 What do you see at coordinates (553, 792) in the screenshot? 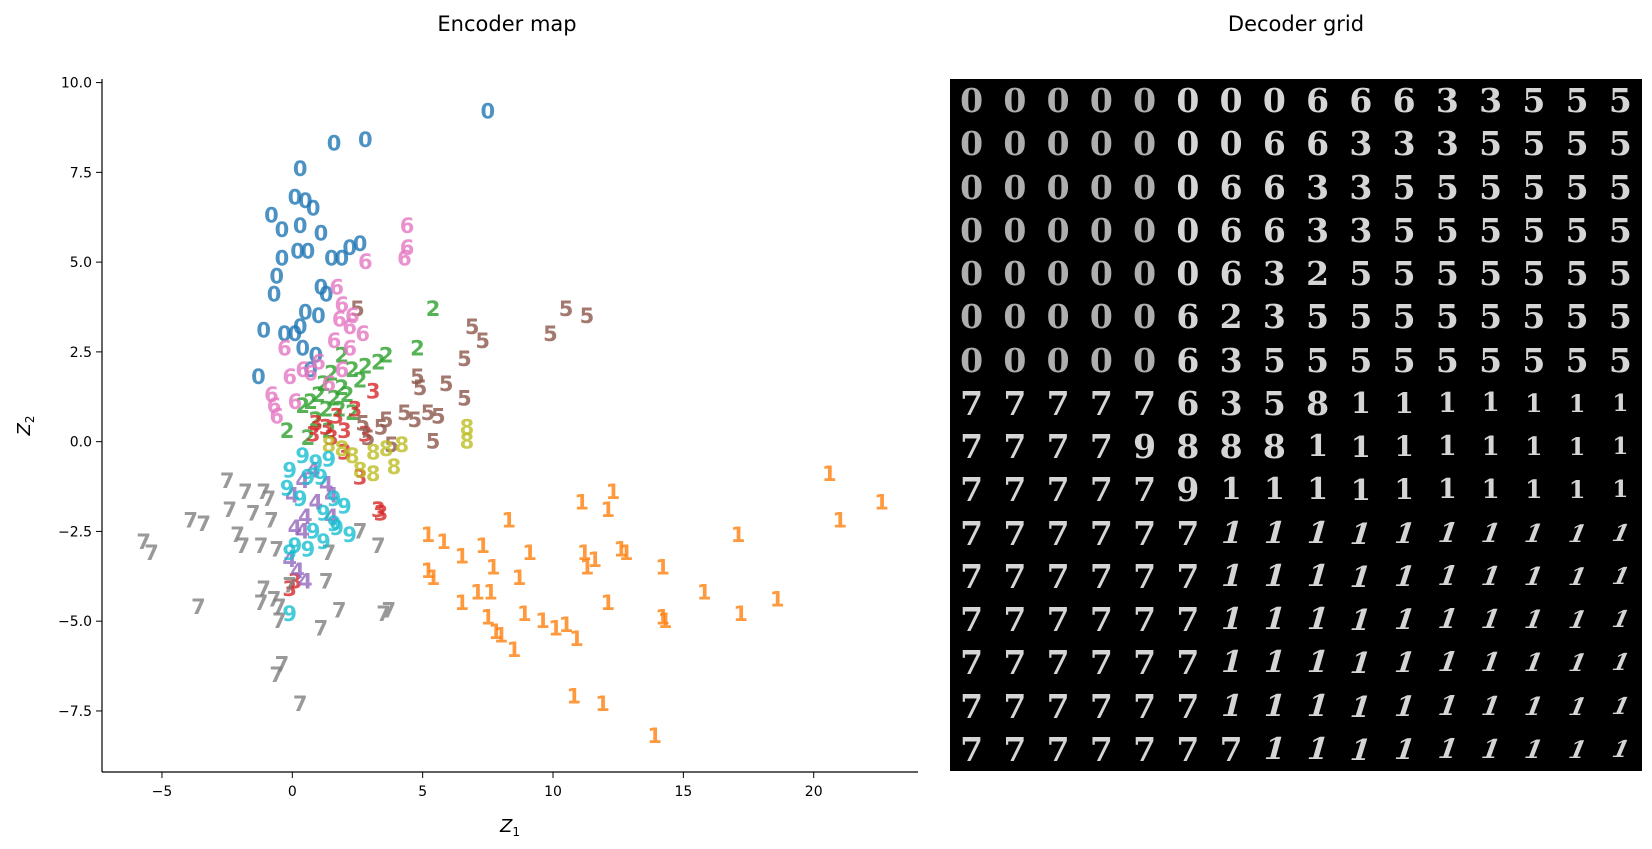
I see `x-tick-label: 10` at bounding box center [553, 792].